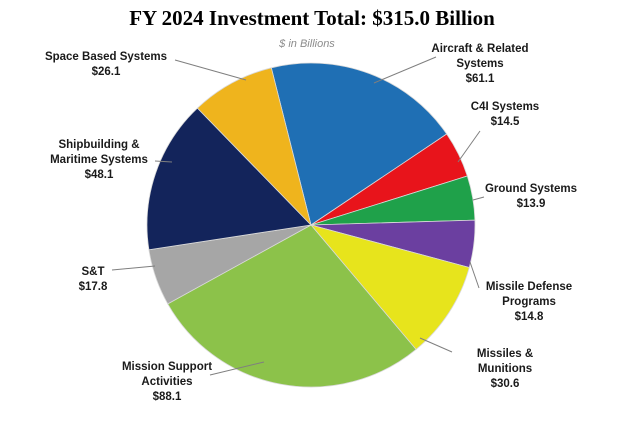 This screenshot has width=624, height=427. I want to click on slice-label-6: Mission Support Activities $88.1, so click(167, 382).